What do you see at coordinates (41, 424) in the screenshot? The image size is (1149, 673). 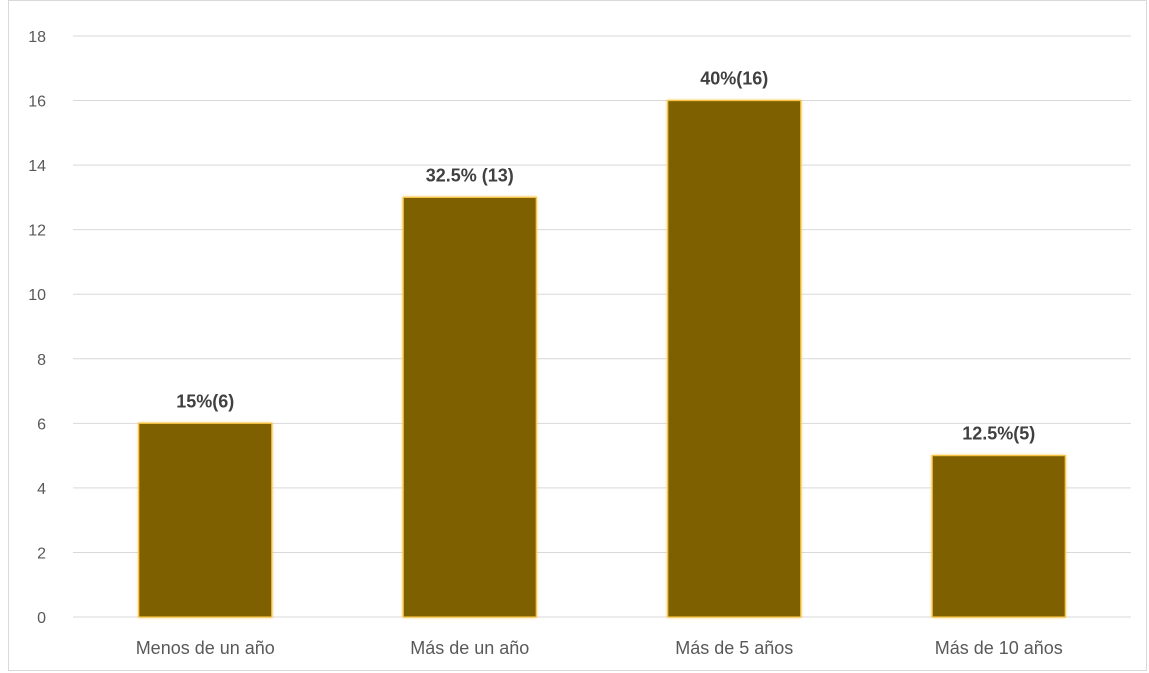 I see `y-tick-label: 6` at bounding box center [41, 424].